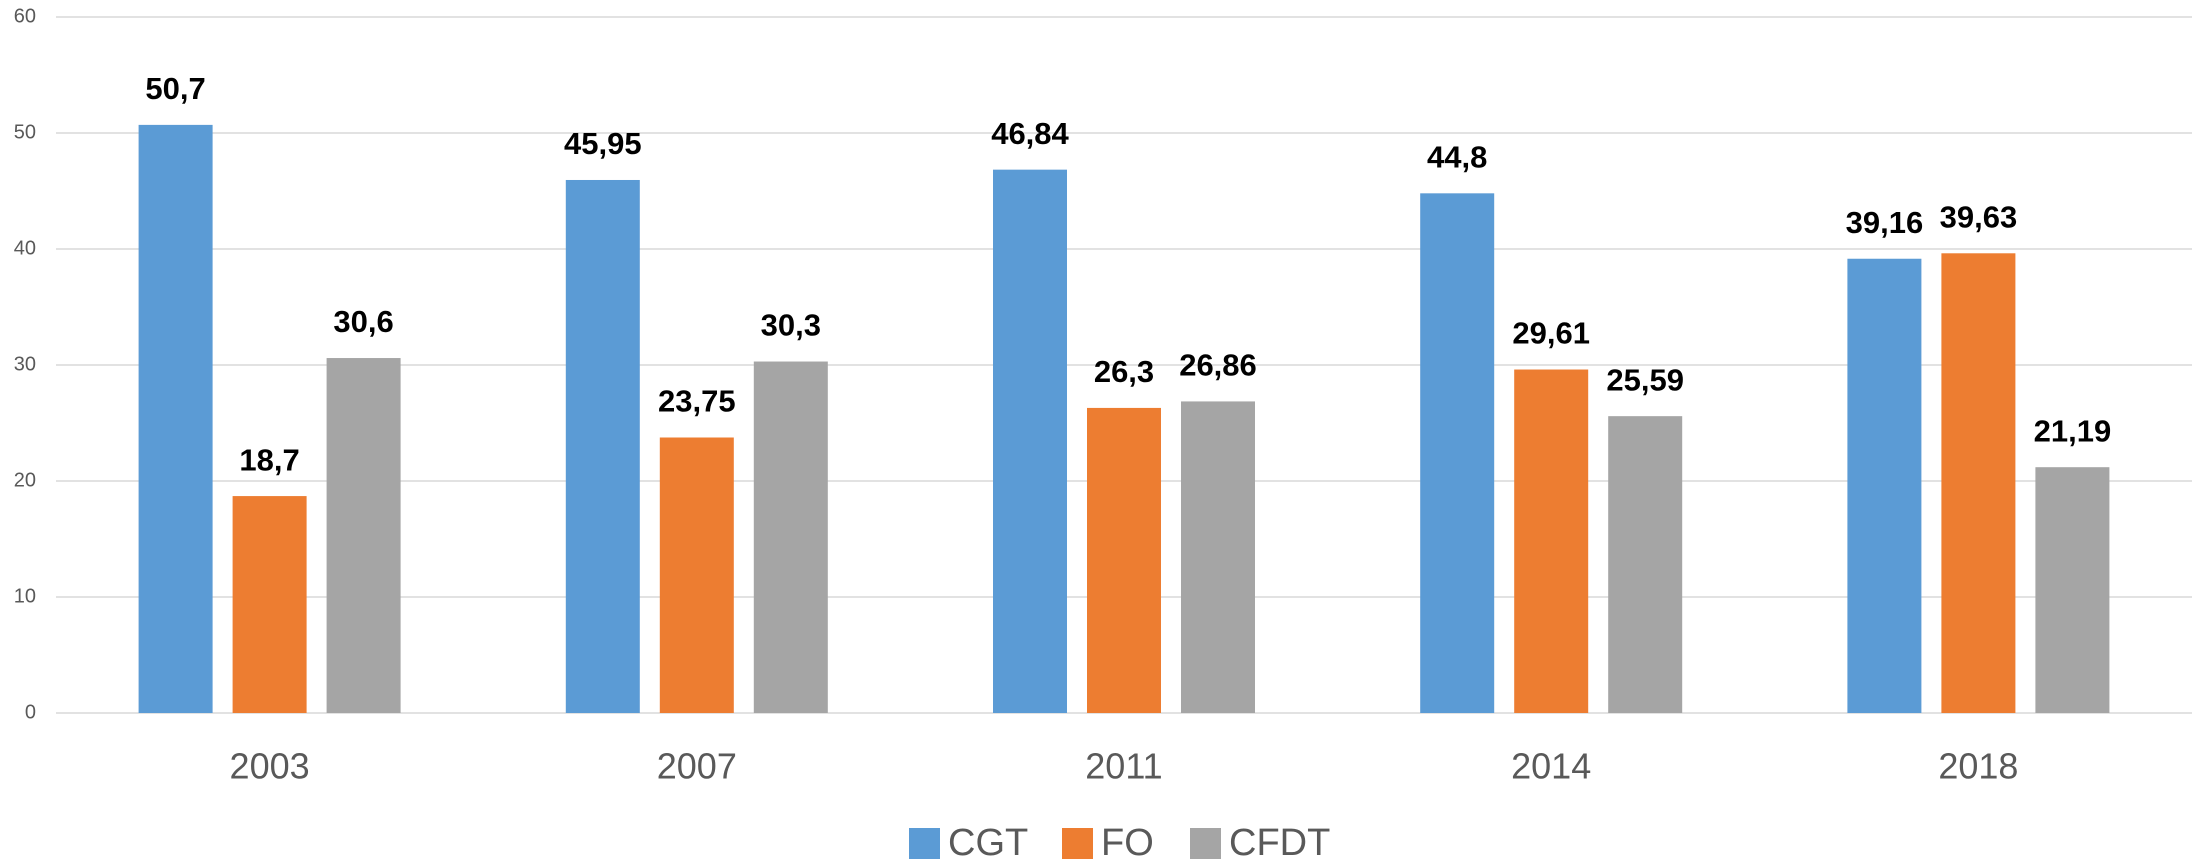 The width and height of the screenshot is (2200, 862). What do you see at coordinates (1218, 365) in the screenshot?
I see `data-label: 26,86` at bounding box center [1218, 365].